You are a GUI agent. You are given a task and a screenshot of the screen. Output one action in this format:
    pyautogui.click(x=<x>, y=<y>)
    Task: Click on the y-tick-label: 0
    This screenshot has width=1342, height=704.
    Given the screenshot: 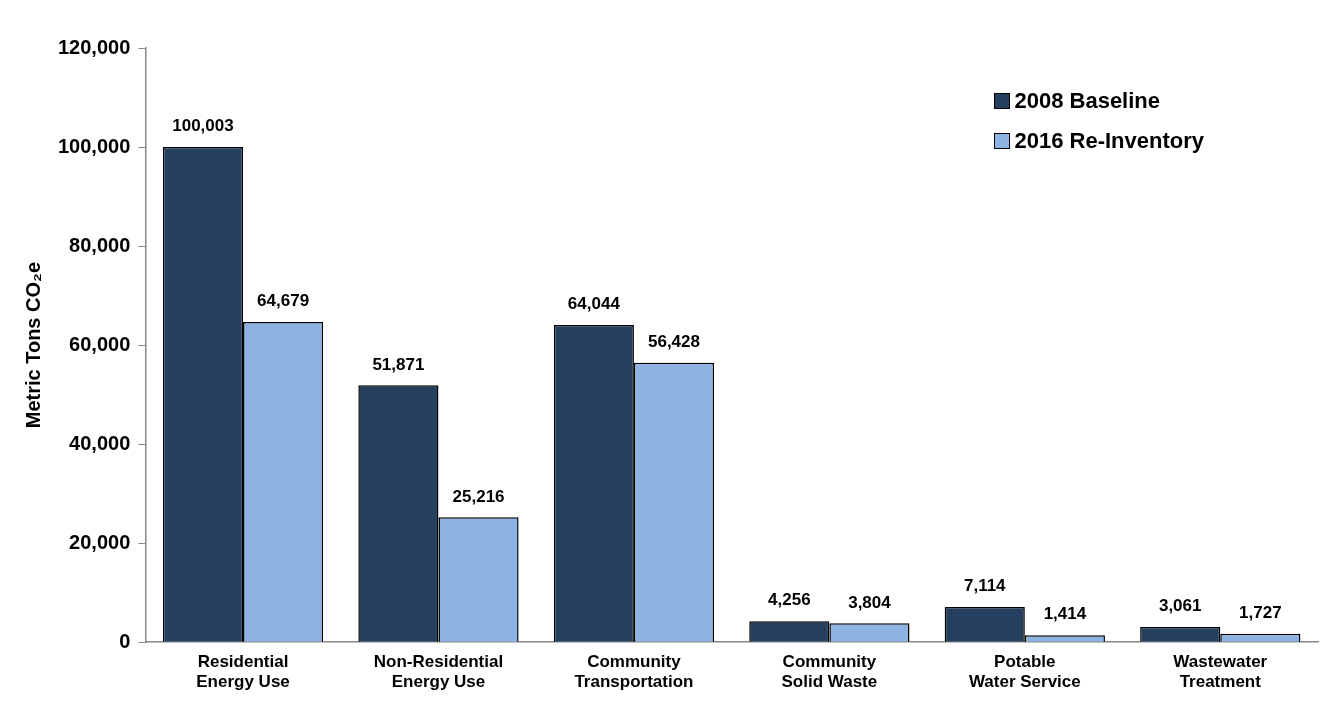 What is the action you would take?
    pyautogui.click(x=125, y=640)
    